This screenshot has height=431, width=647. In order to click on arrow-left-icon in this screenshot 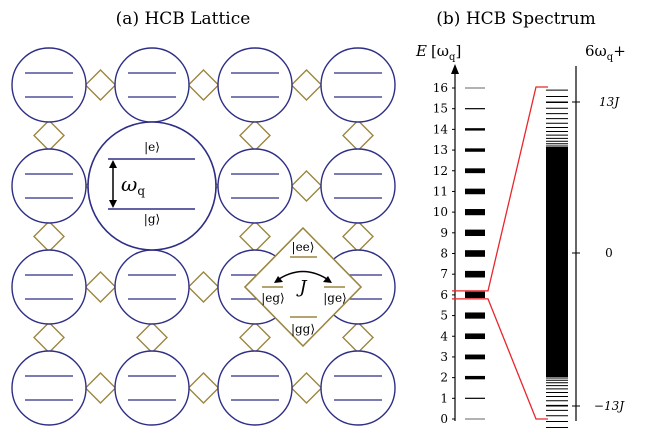, I will do `click(278, 279)`.